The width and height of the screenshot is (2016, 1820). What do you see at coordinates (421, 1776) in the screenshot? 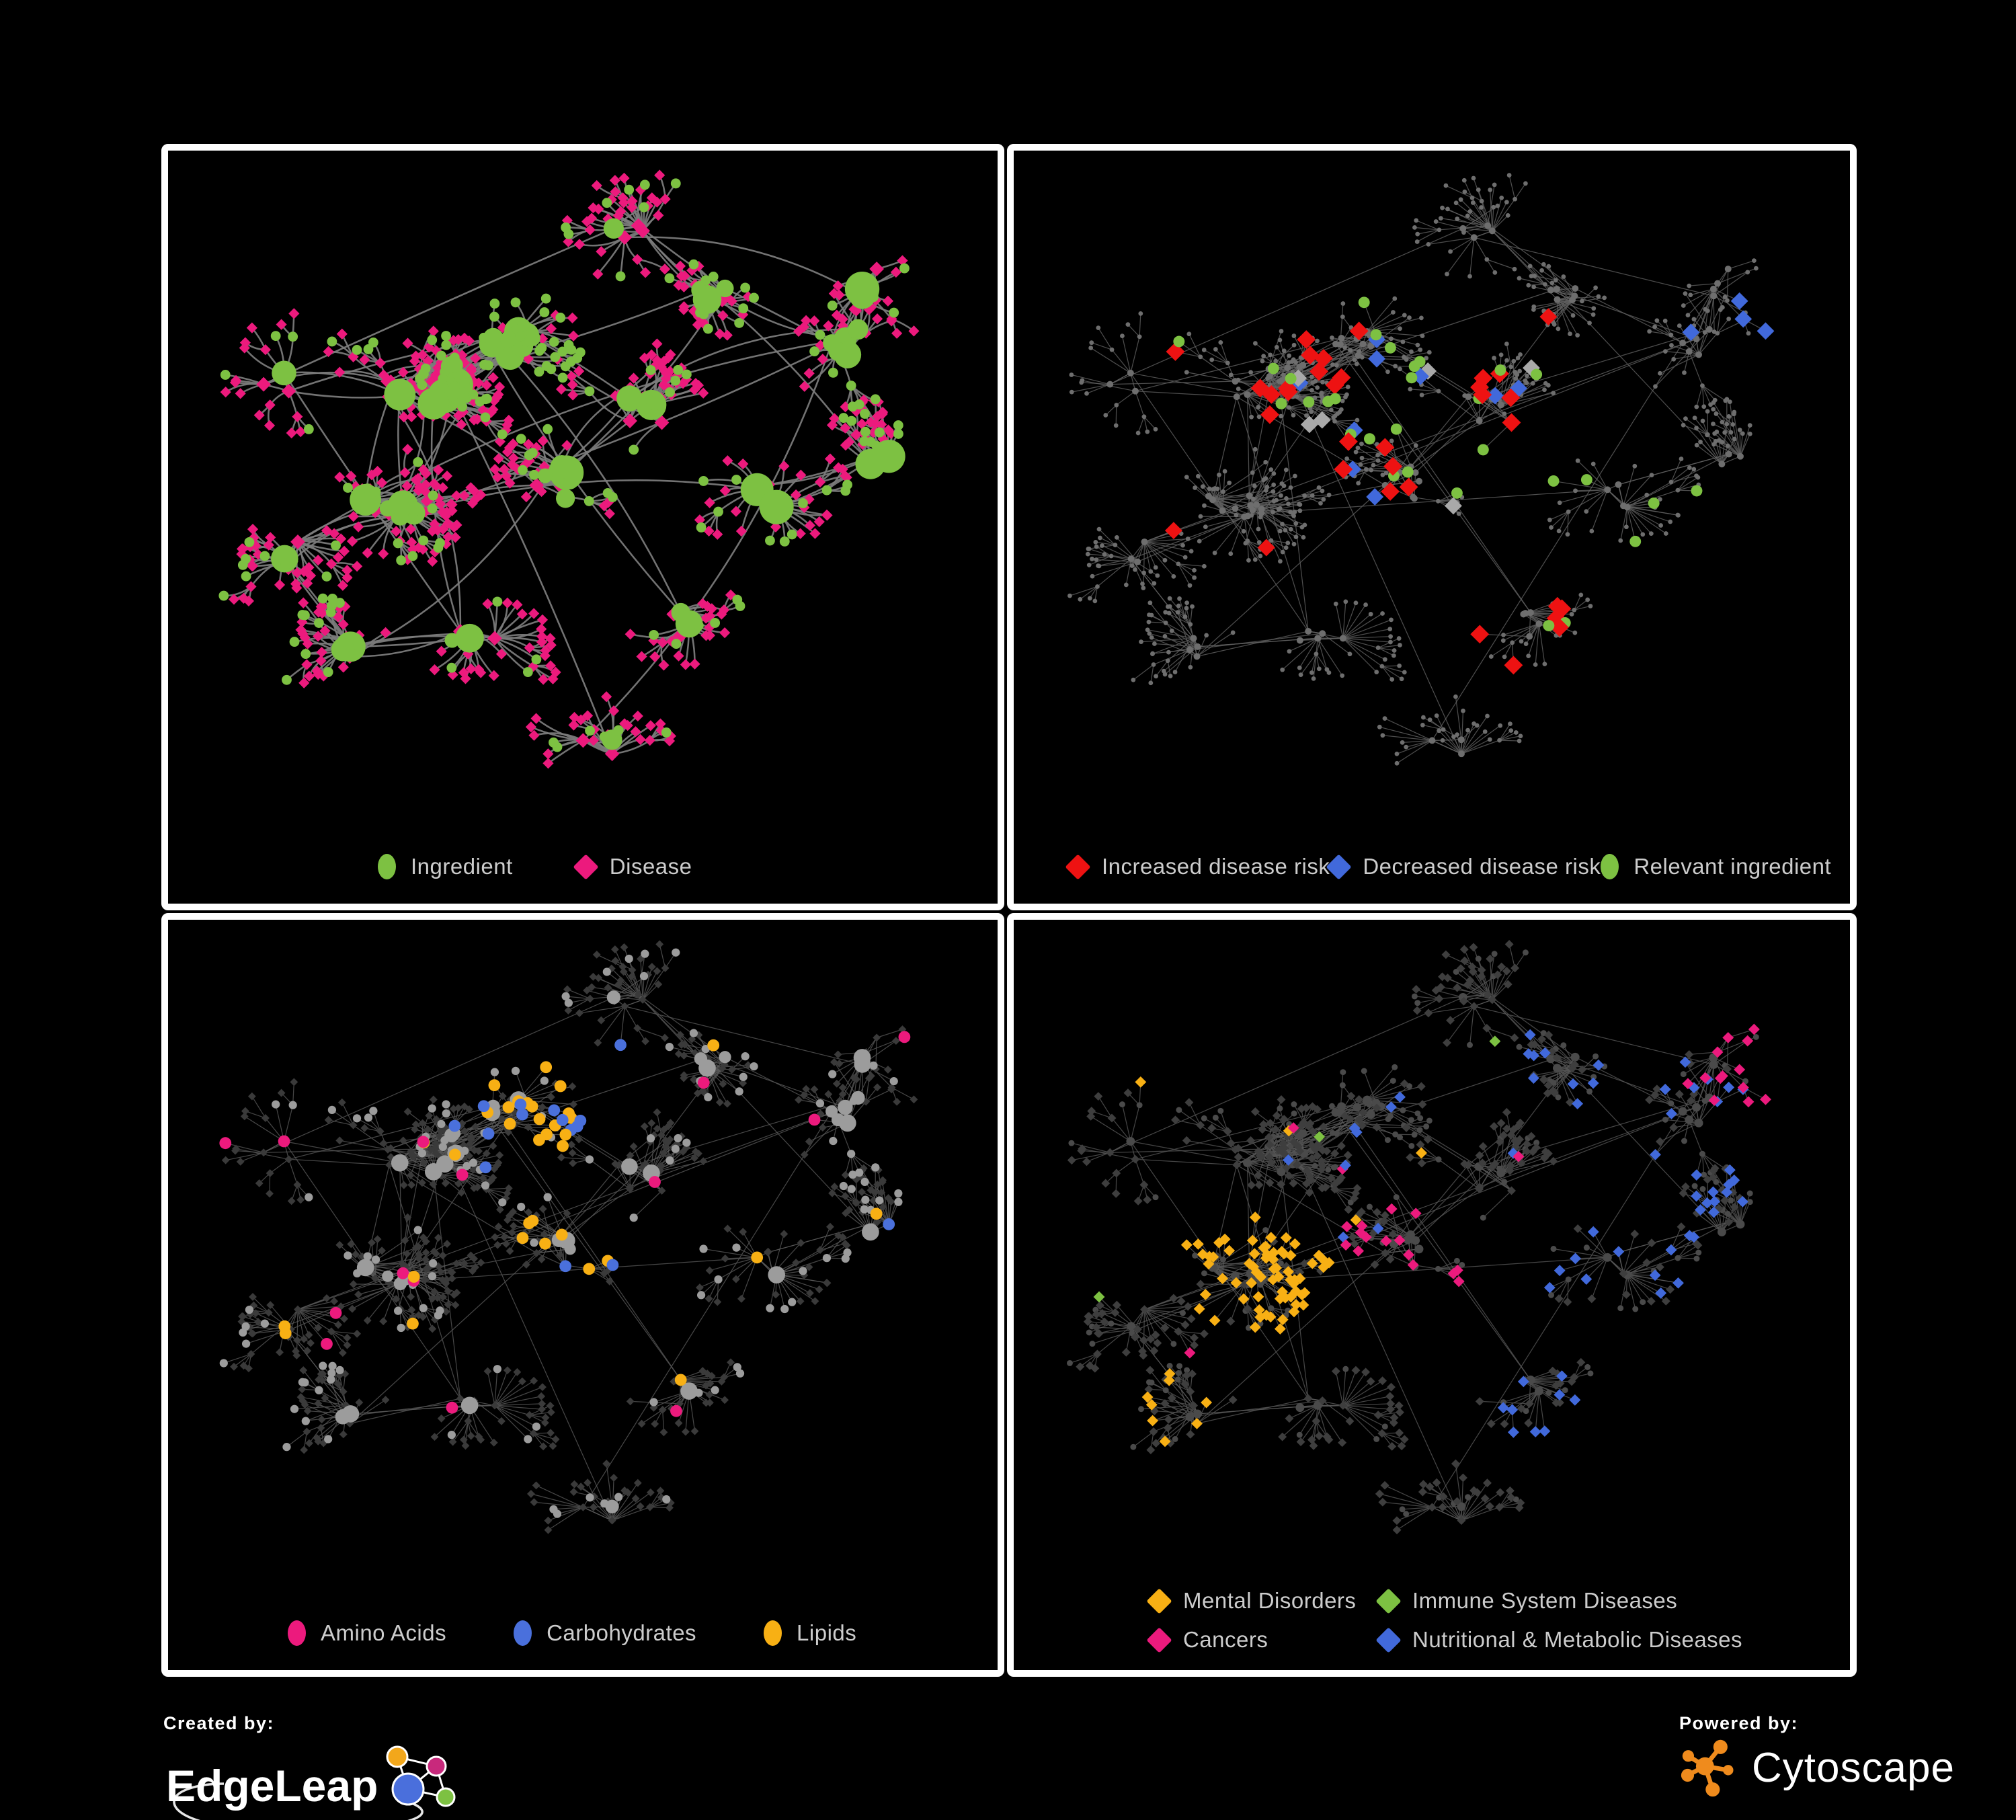
I see `edgeleap-network-icon` at bounding box center [421, 1776].